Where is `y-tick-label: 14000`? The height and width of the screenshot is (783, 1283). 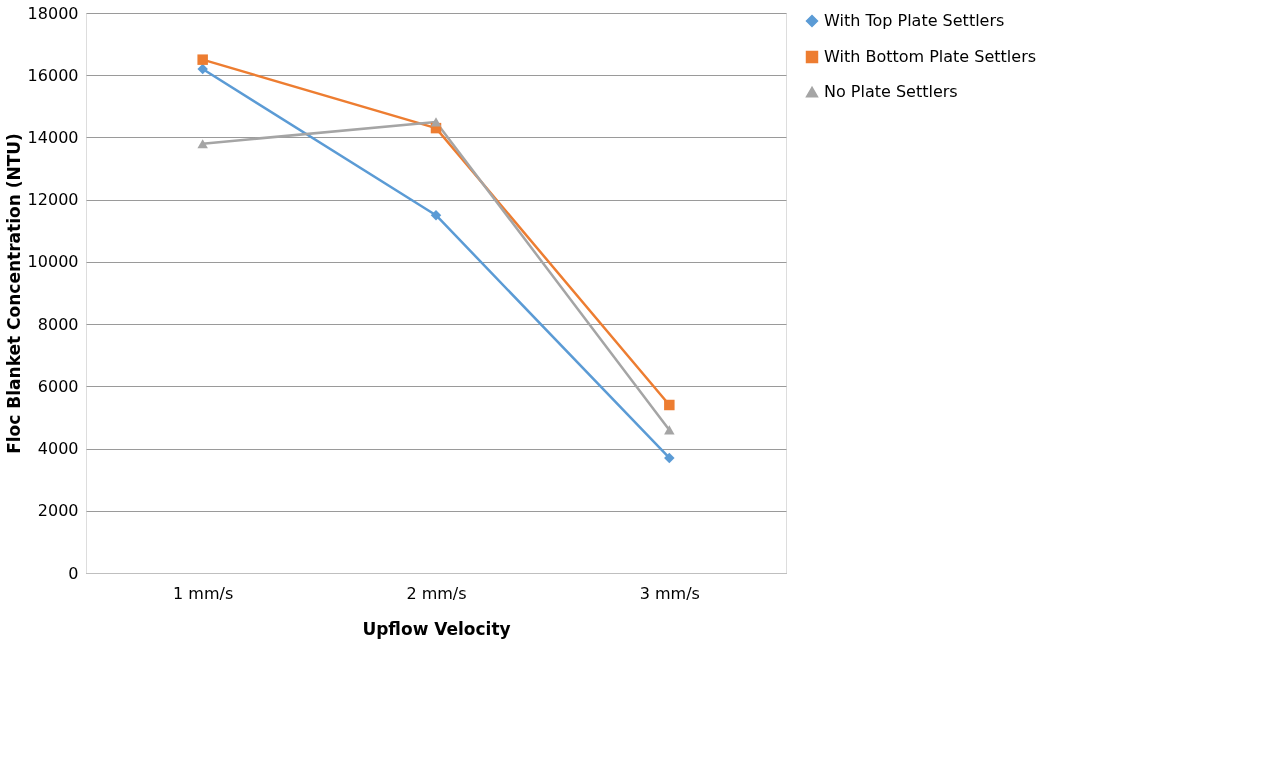
y-tick-label: 14000 is located at coordinates (53, 137).